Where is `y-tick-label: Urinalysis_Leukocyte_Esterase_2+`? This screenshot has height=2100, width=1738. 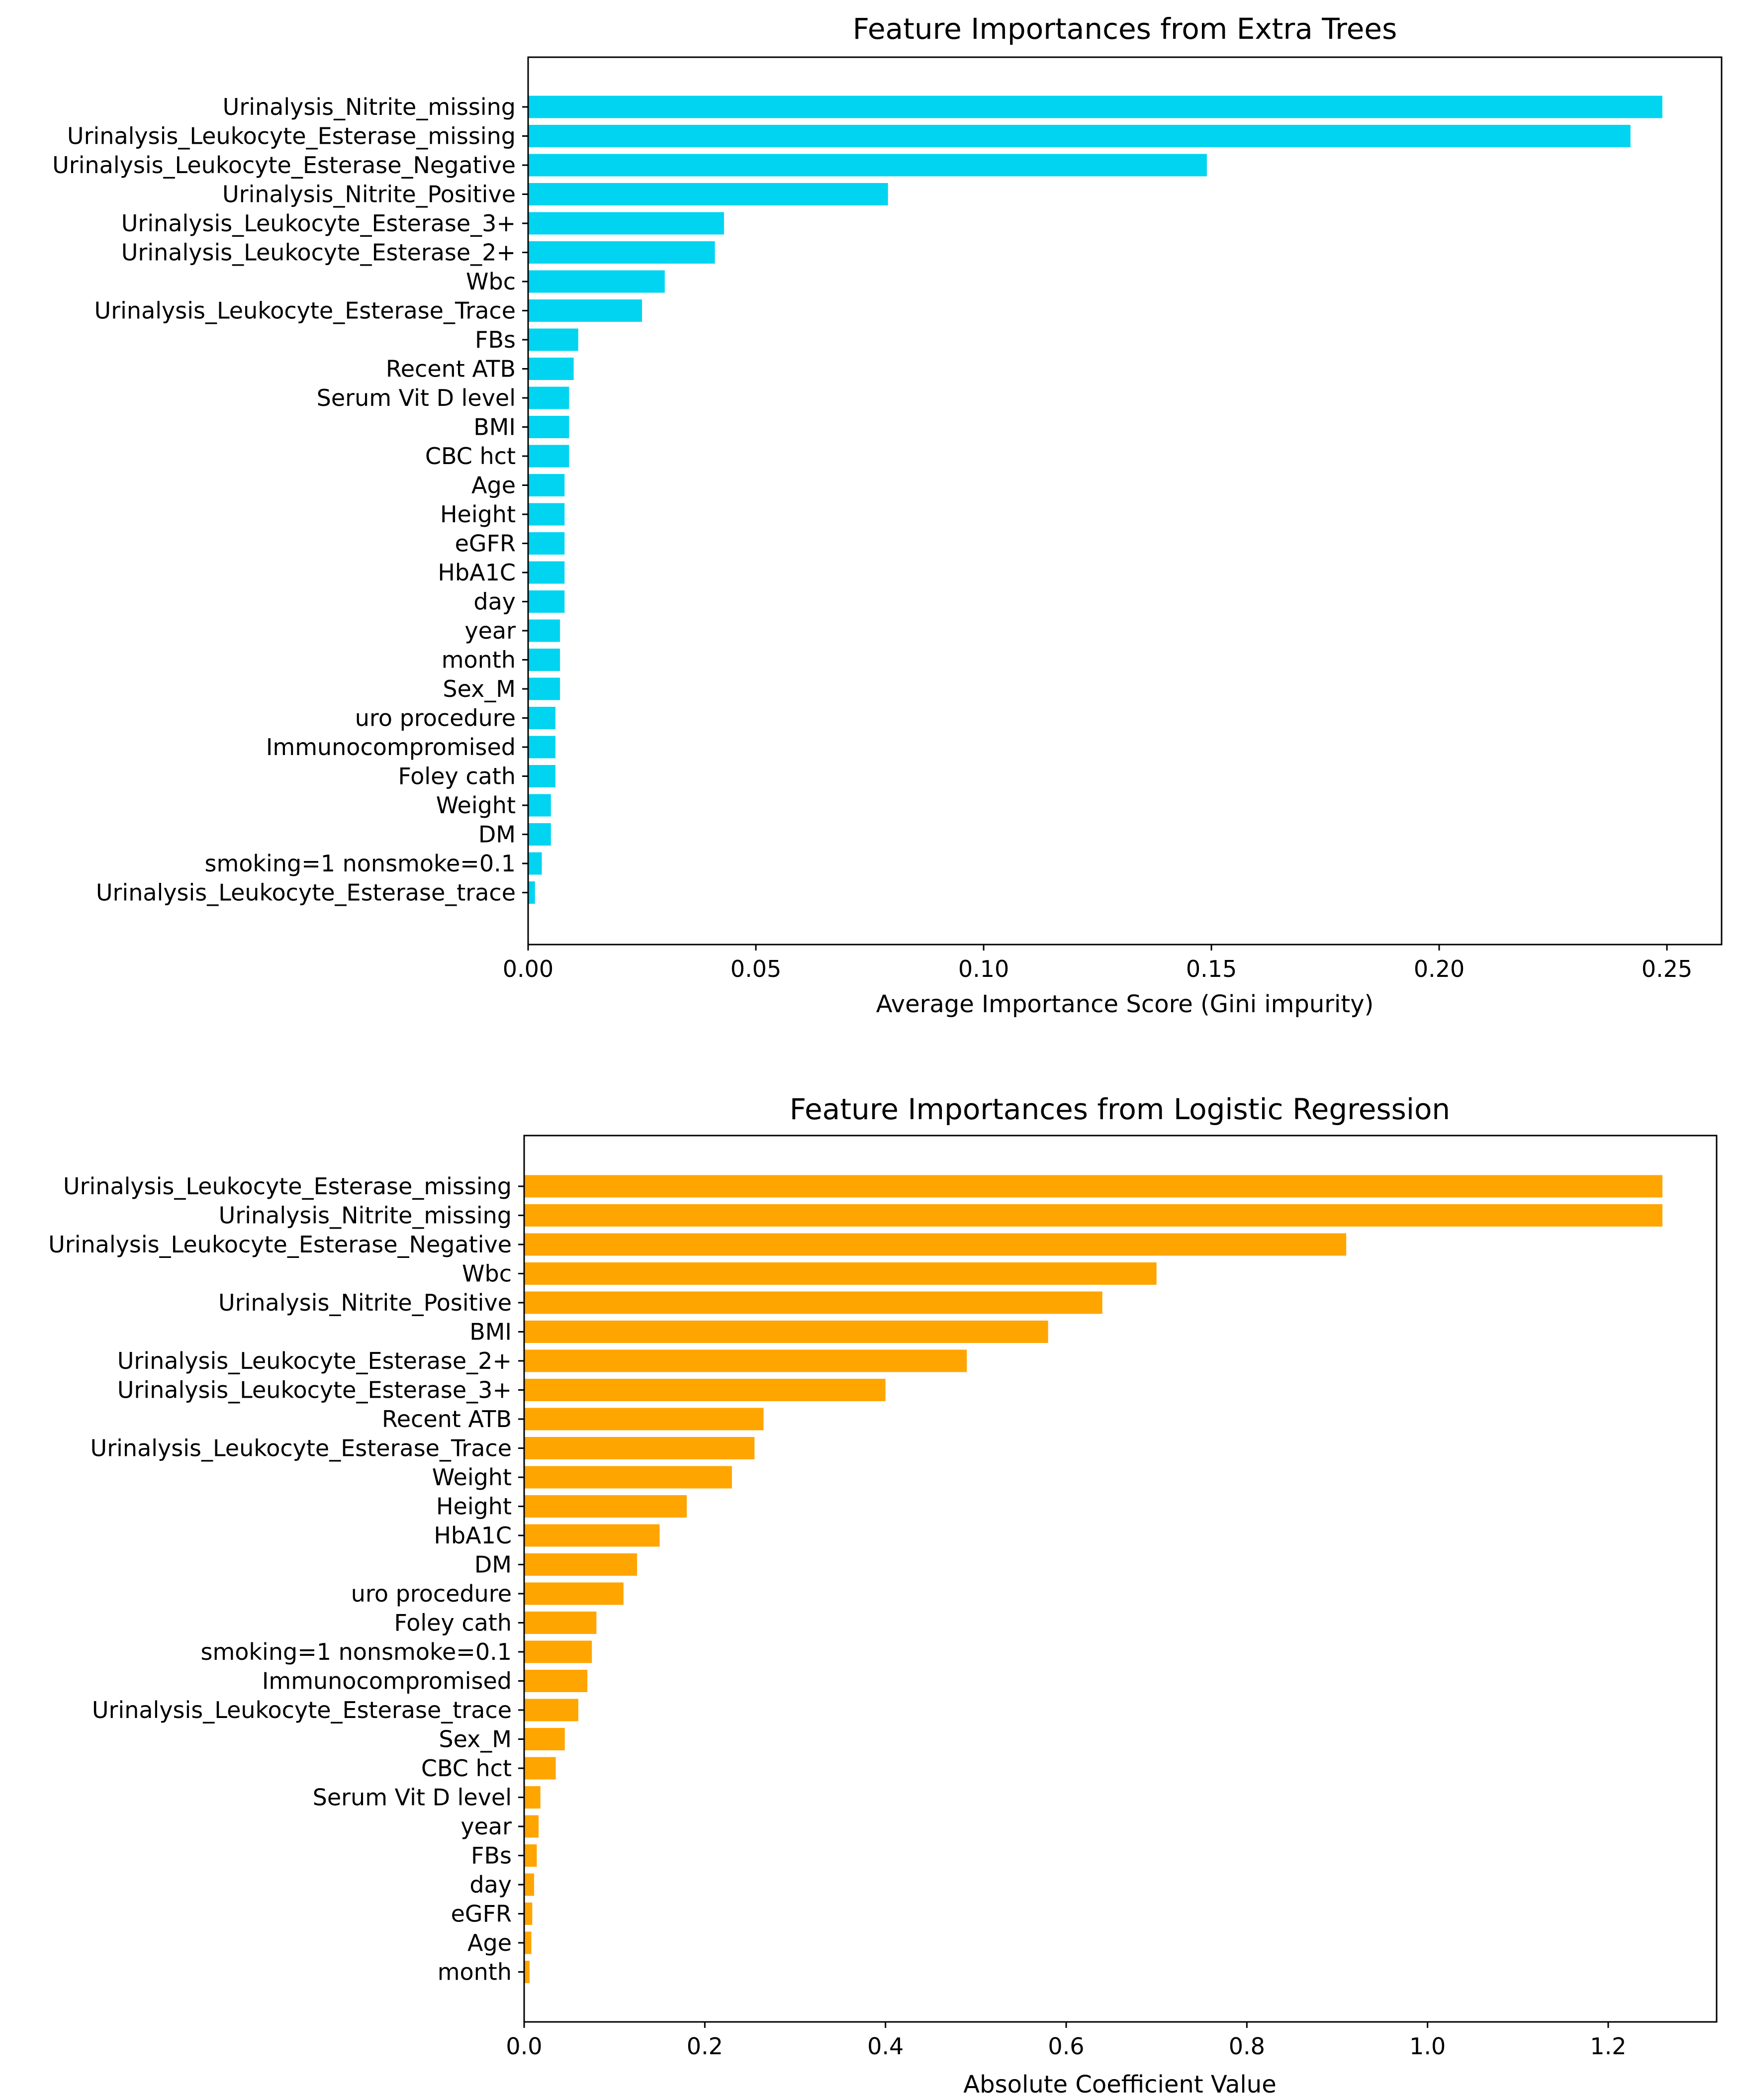
y-tick-label: Urinalysis_Leukocyte_Esterase_2+ is located at coordinates (314, 1360).